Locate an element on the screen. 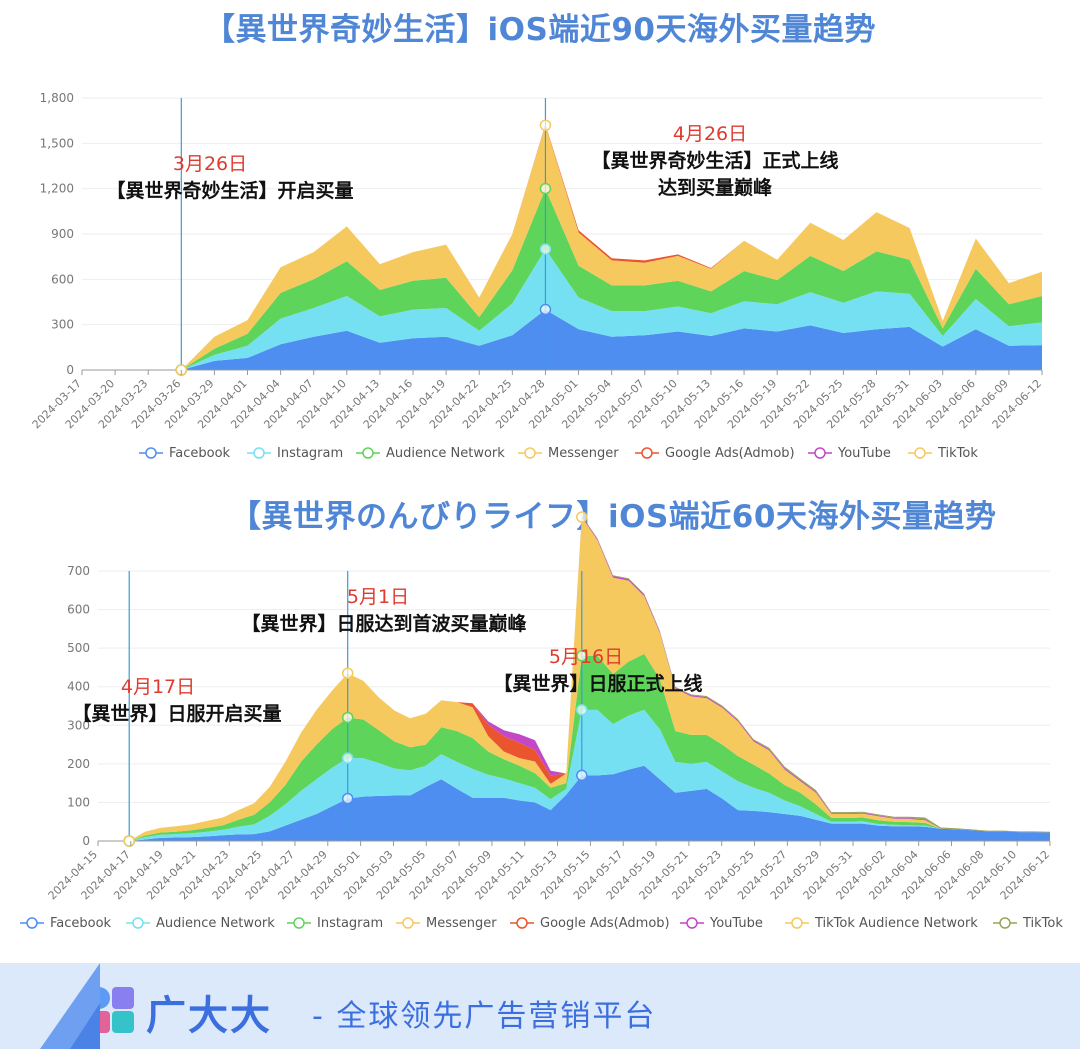 Image resolution: width=1080 pixels, height=1049 pixels. legend-label: TikTok Audience Network is located at coordinates (896, 923).